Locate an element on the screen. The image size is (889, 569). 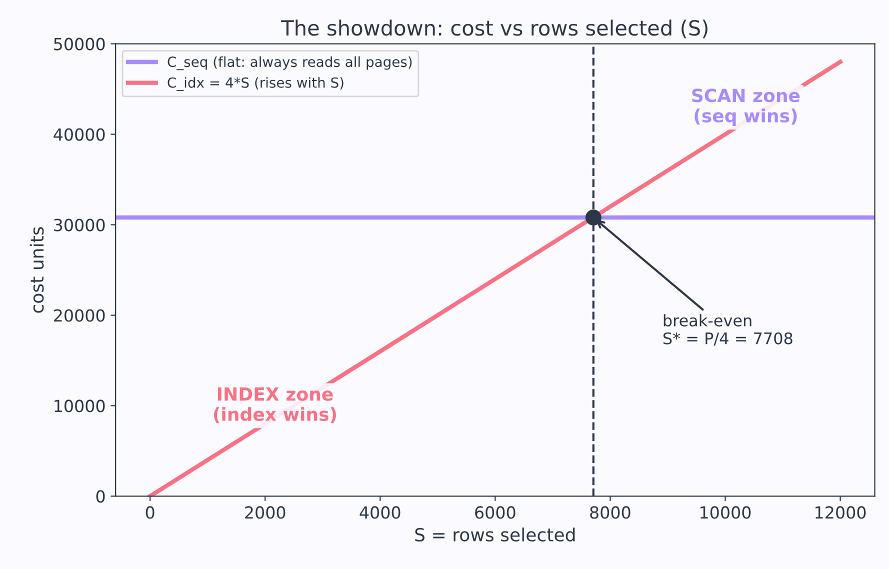
legend-label: C_idx = 4*S (rises with S) is located at coordinates (256, 84).